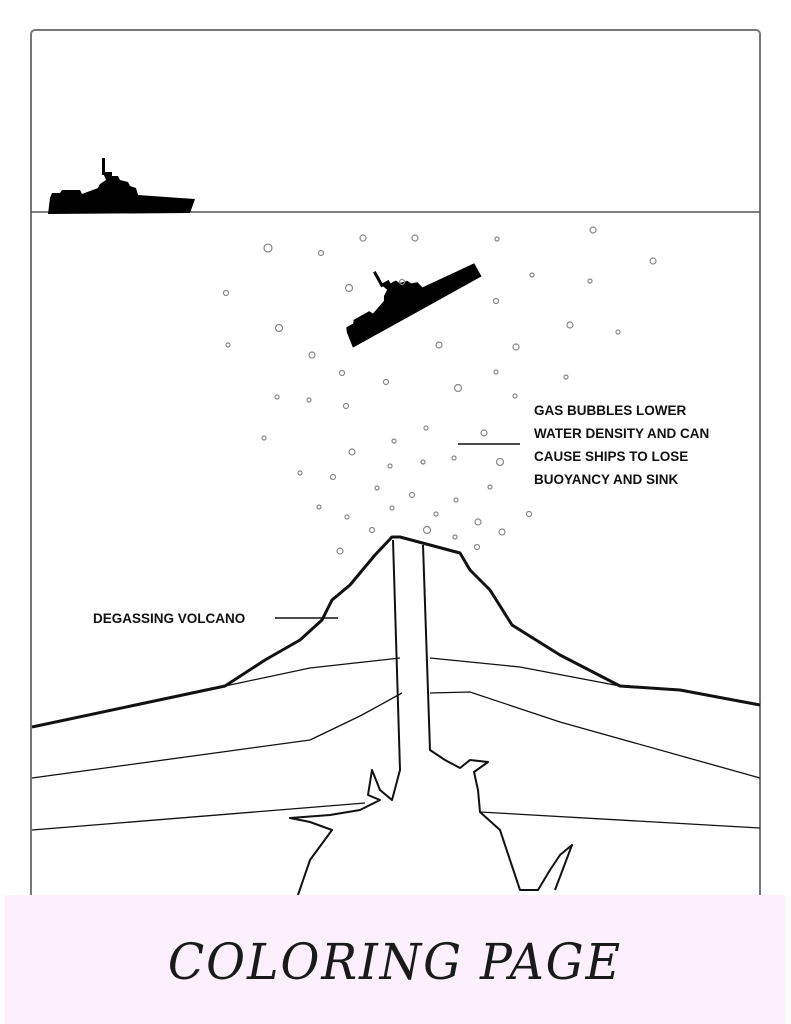 The height and width of the screenshot is (1024, 791). Describe the element at coordinates (169, 618) in the screenshot. I see `volcano-label: DEGASSING VOLCANO` at that location.